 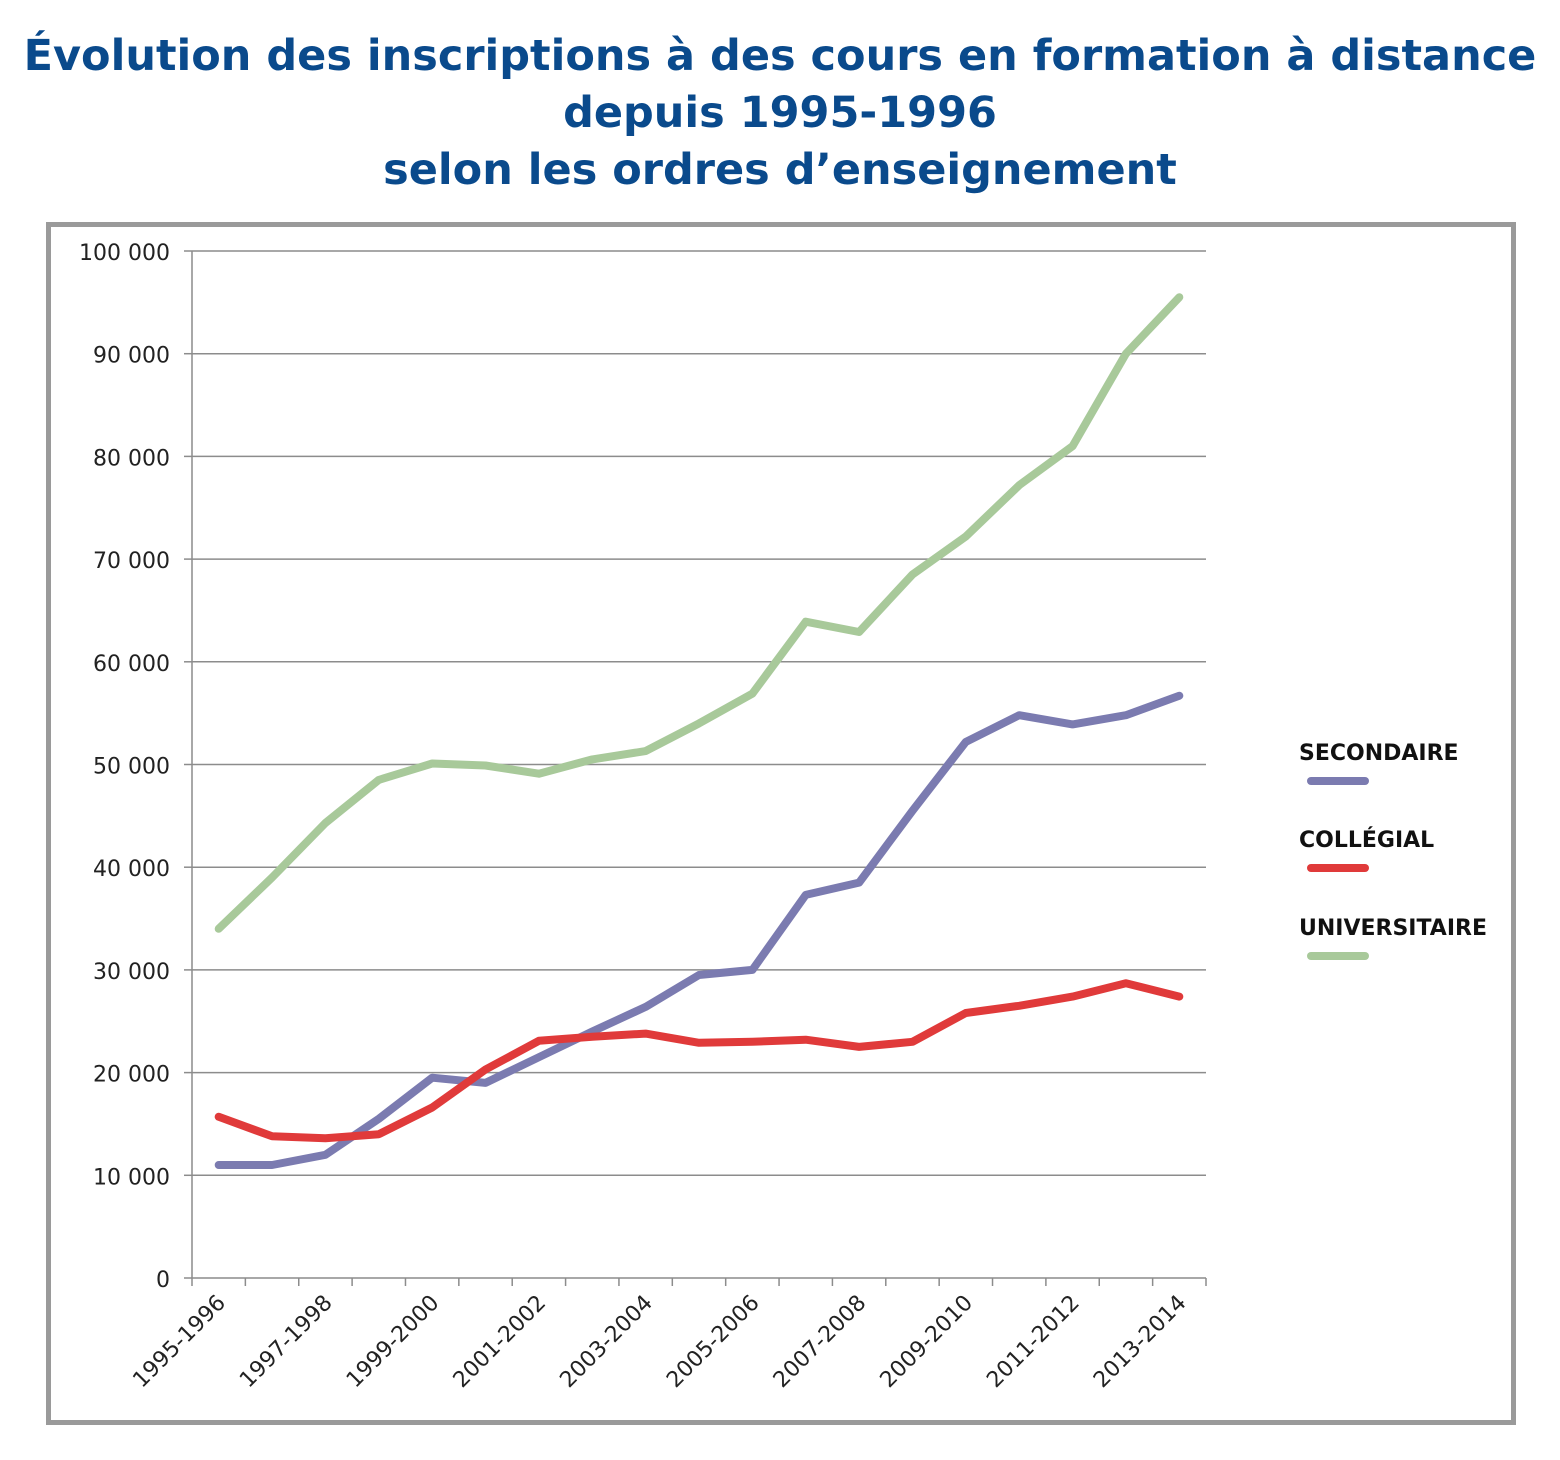 I want to click on y-tick-label: 80 000, so click(x=131, y=458).